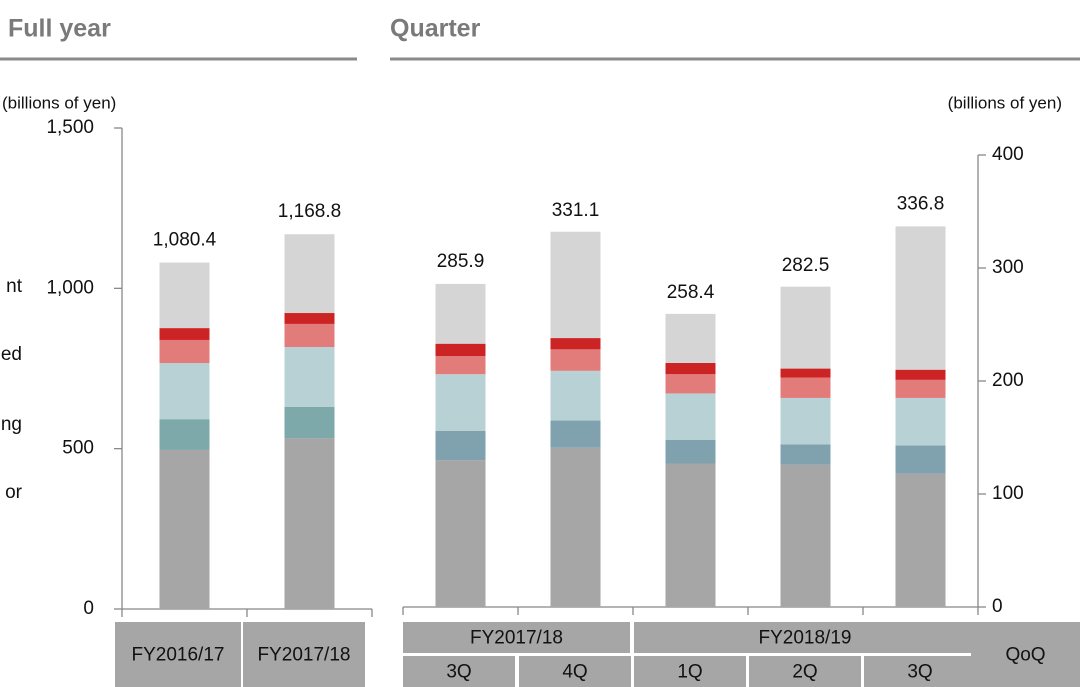 This screenshot has width=1080, height=687. Describe the element at coordinates (309, 211) in the screenshot. I see `total-label: 1,168.8` at that location.